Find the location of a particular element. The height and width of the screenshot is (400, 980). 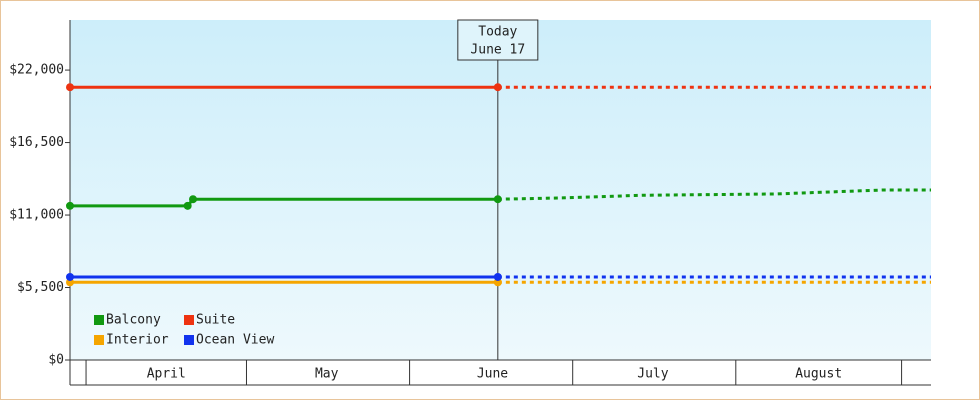

series-line is located at coordinates (284, 202).